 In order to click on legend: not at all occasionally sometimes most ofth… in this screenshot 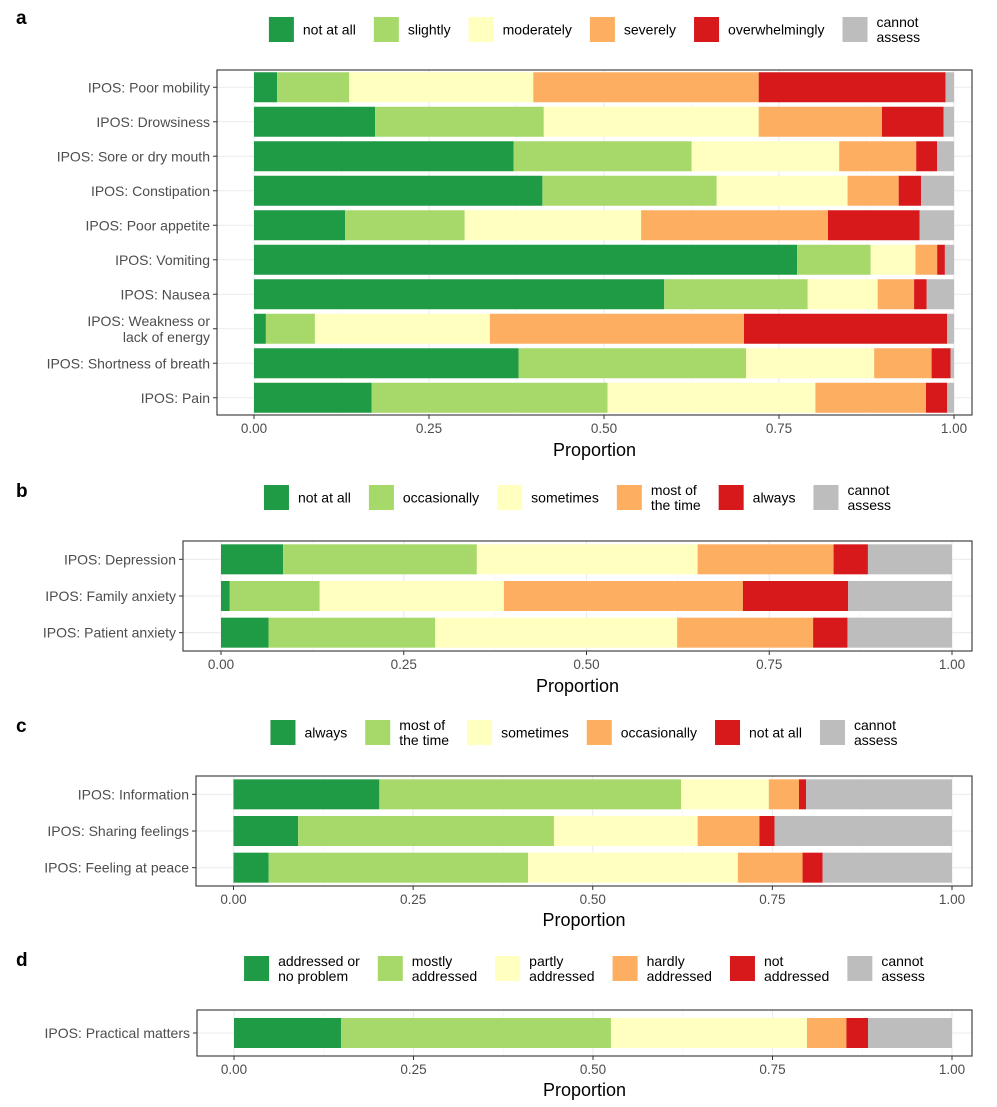, I will do `click(577, 497)`.